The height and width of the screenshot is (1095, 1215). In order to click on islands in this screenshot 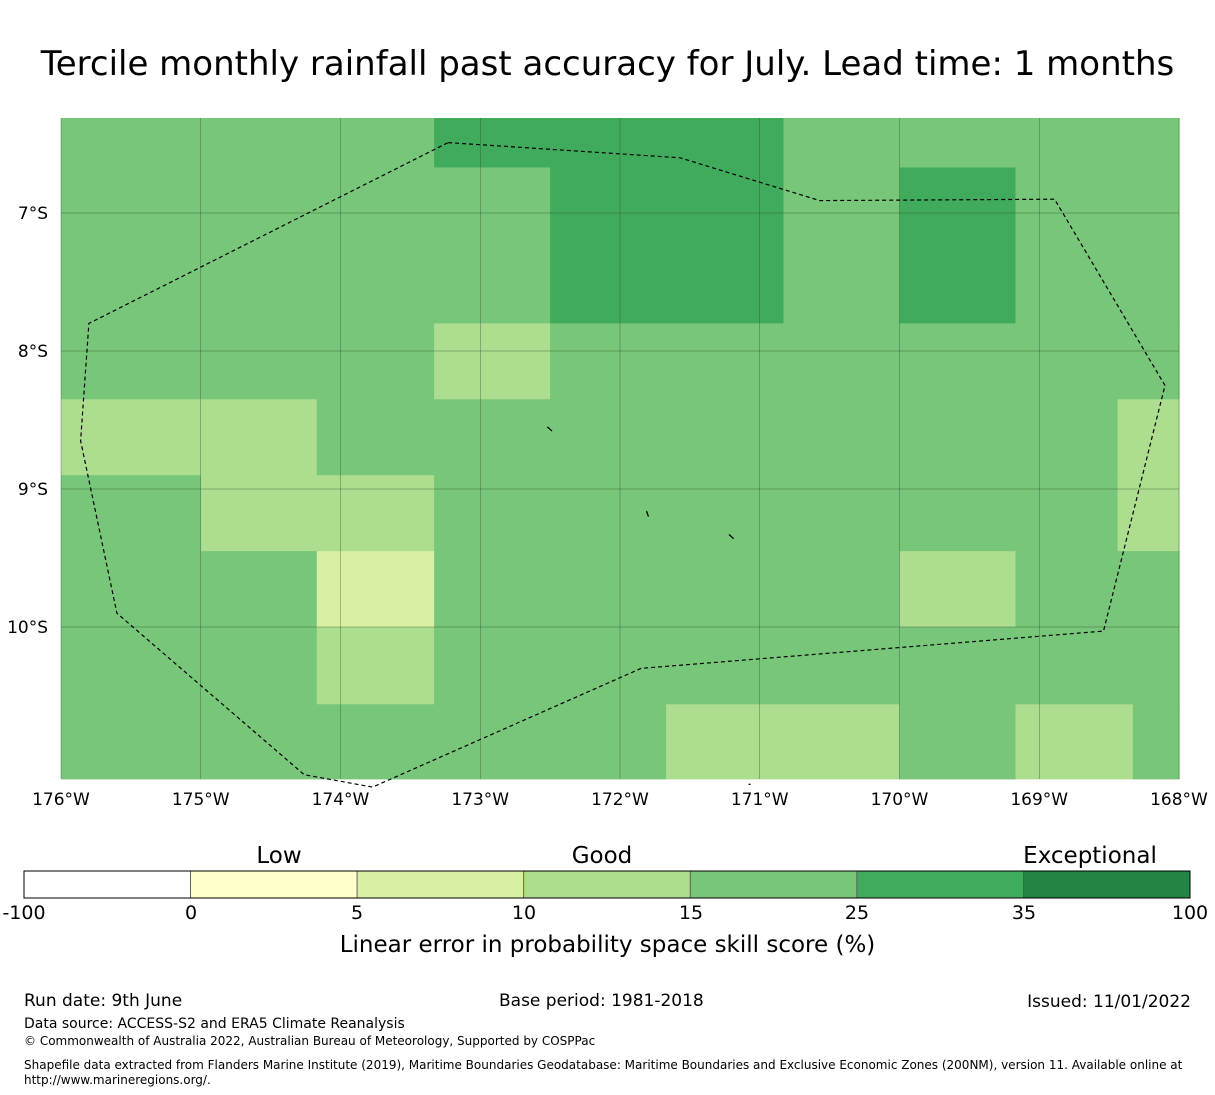, I will do `click(648, 605)`.